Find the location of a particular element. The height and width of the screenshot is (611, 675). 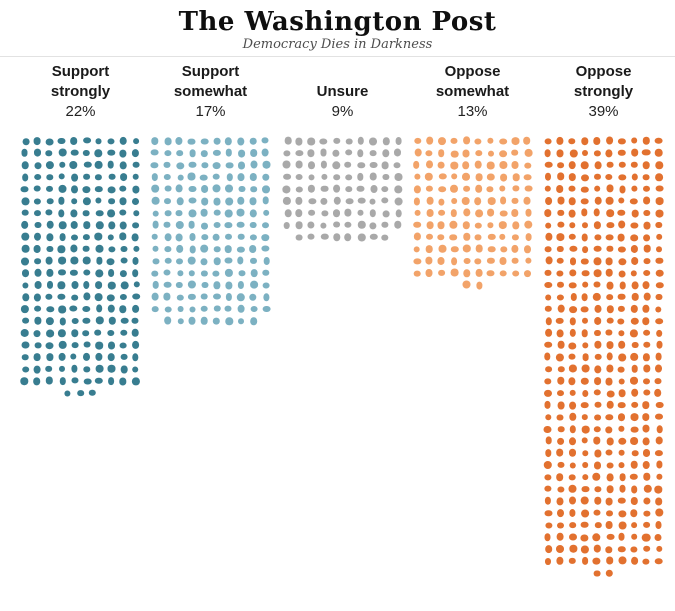

dot-grid-support-strongly is located at coordinates (80, 267).